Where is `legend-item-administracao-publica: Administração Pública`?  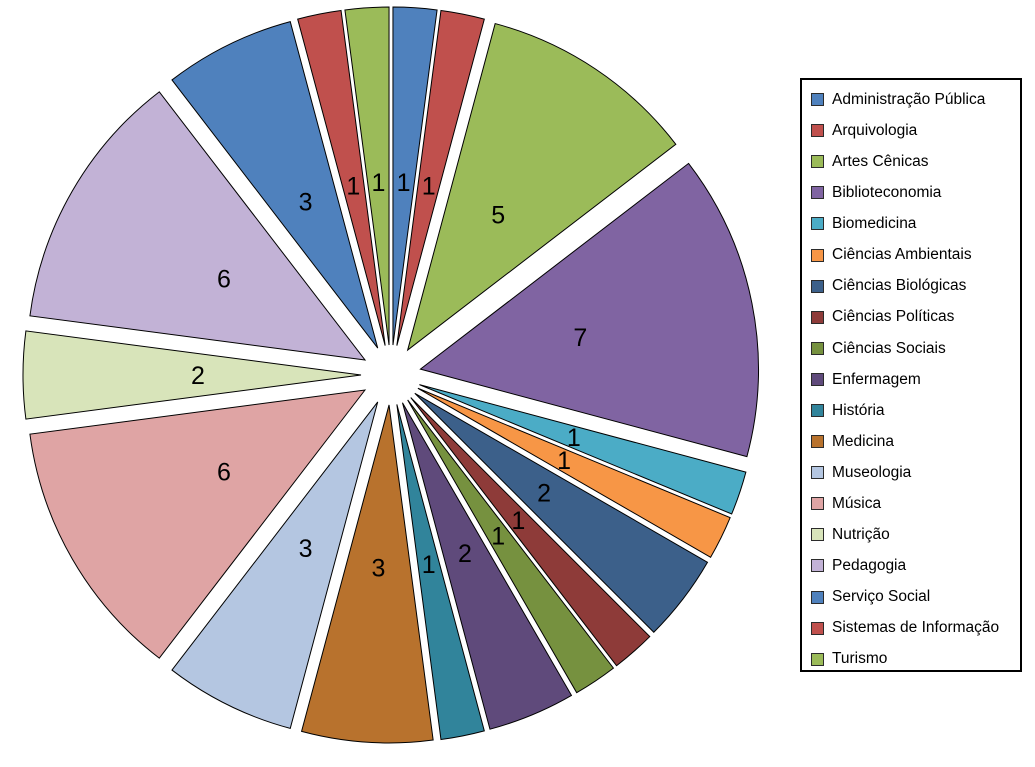
legend-item-administracao-publica: Administração Pública is located at coordinates (911, 99).